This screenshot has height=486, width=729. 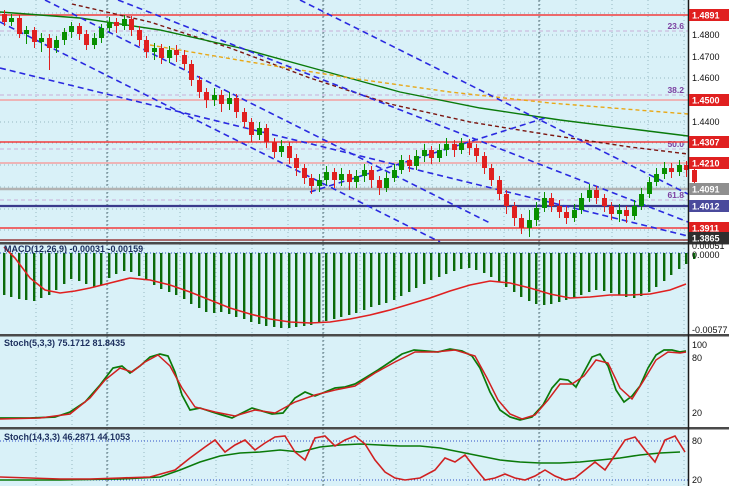 I want to click on price-tag-label: 1.4891, so click(x=706, y=16).